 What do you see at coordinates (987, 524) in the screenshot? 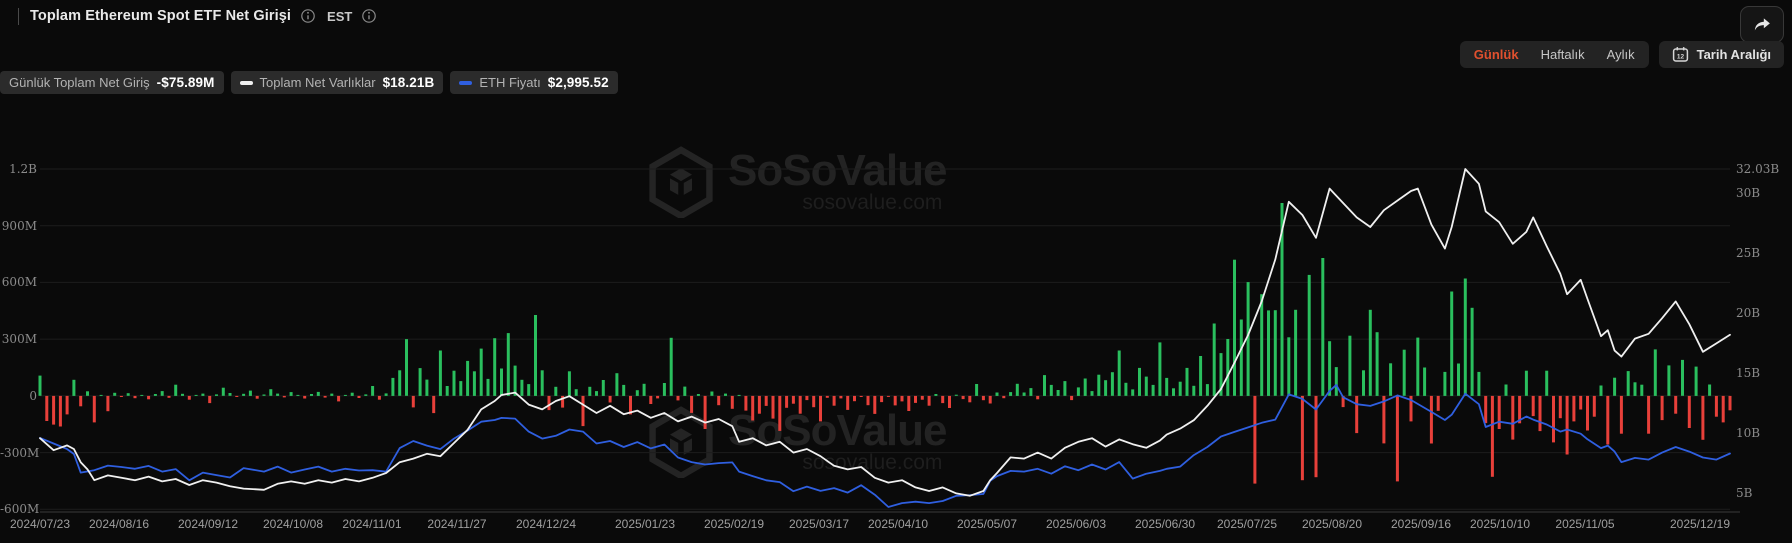
I see `x-axis-label: 2025/05/07` at bounding box center [987, 524].